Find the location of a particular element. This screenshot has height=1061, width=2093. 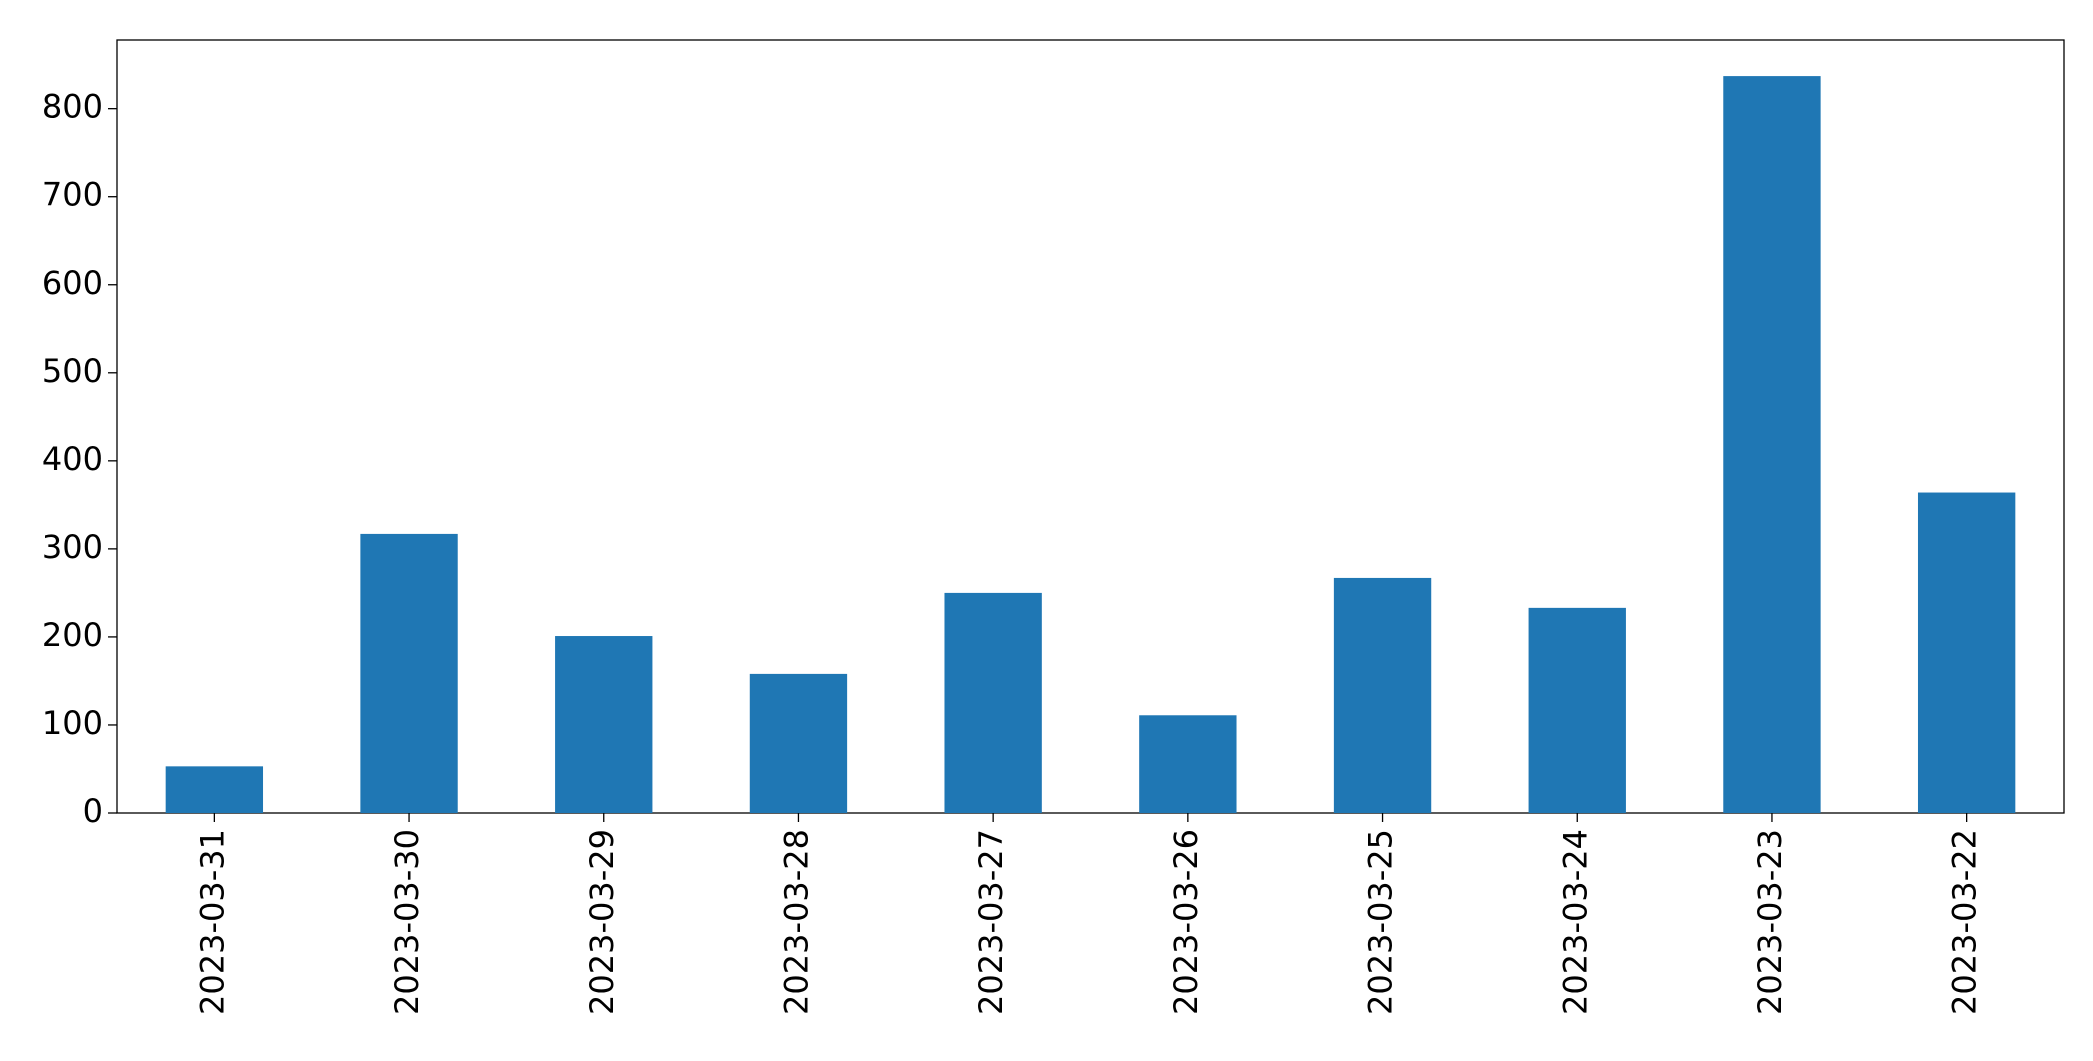

x-tick-label: 2023-03-27 is located at coordinates (991, 922).